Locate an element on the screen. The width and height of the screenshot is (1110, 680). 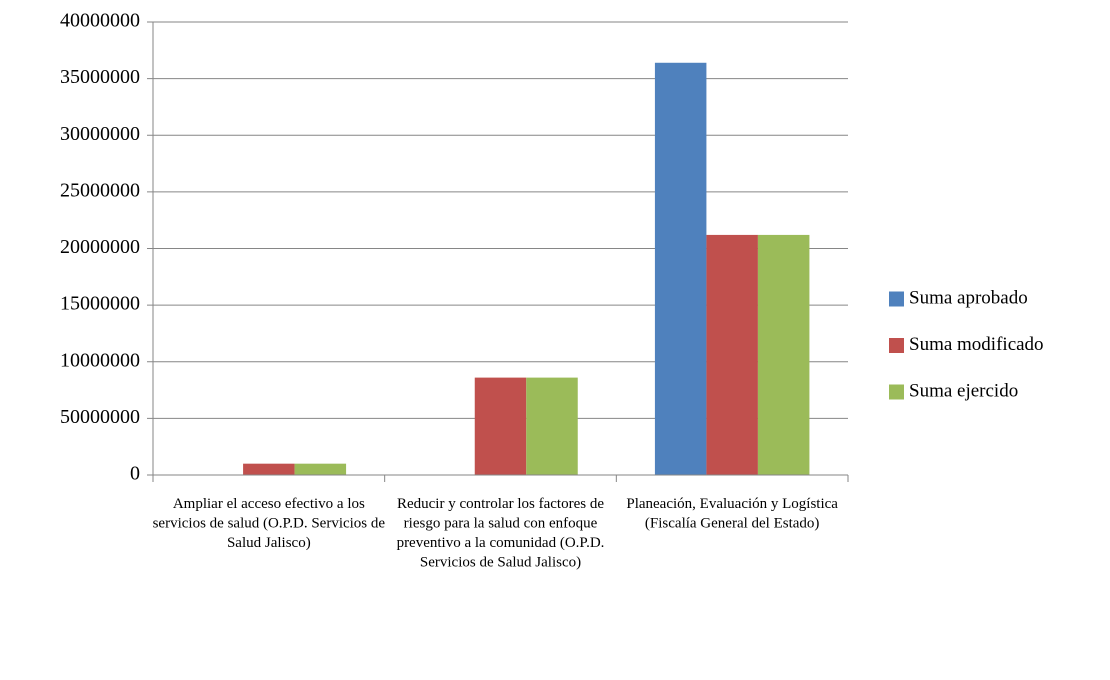
y-tick-label: 20000000 is located at coordinates (100, 247).